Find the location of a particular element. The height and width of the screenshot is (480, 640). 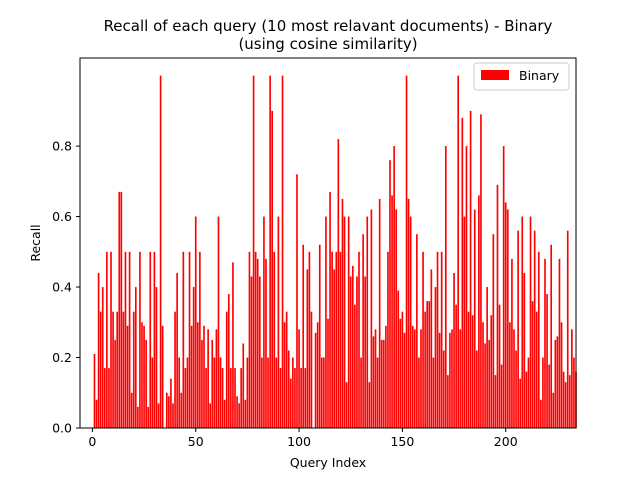

x-axis-label: Query Index is located at coordinates (328, 462).